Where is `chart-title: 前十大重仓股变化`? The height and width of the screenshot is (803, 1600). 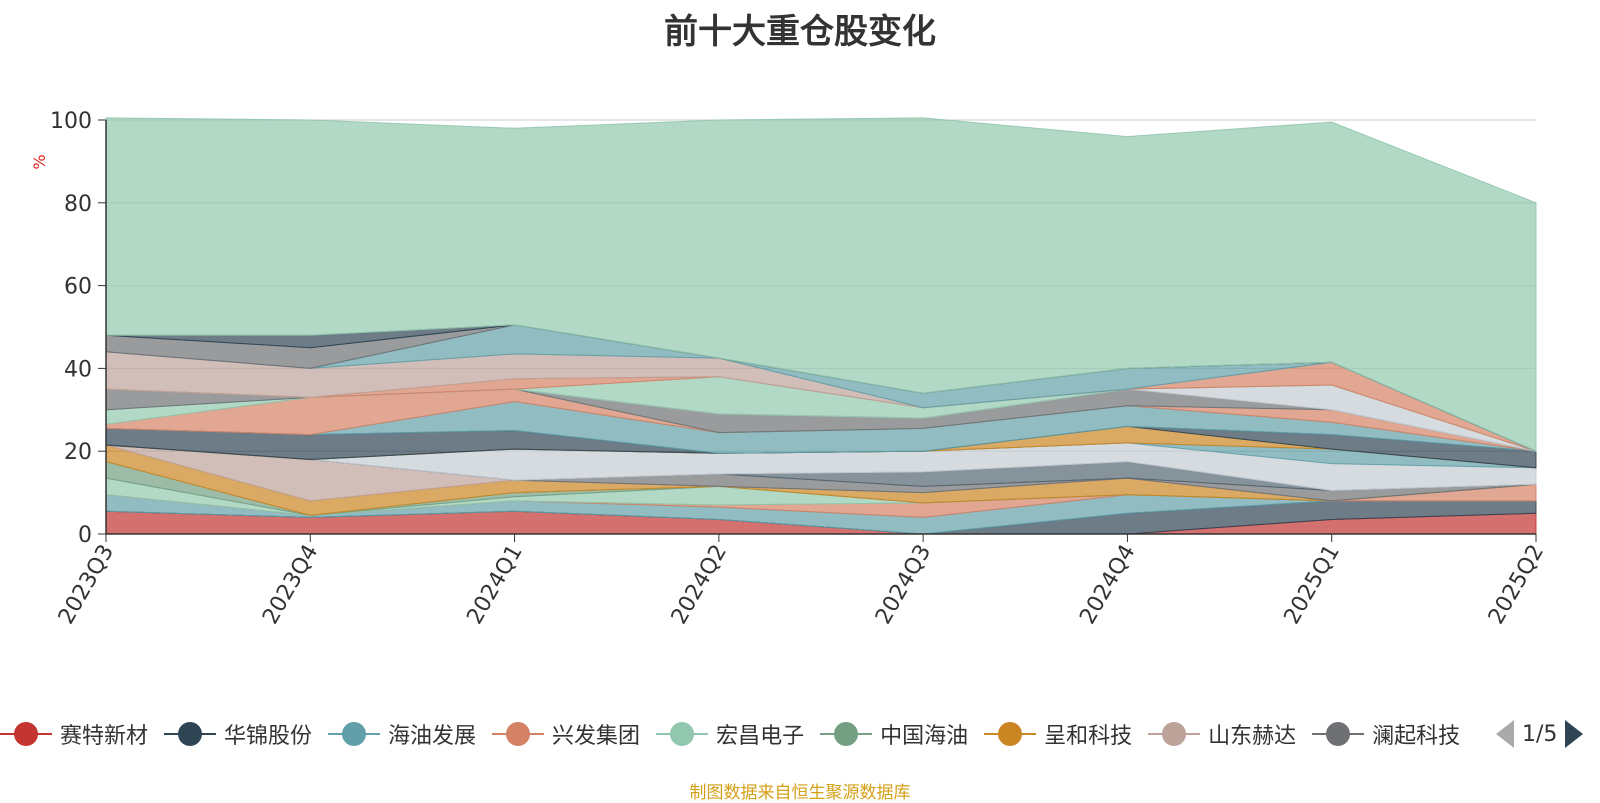
chart-title: 前十大重仓股变化 is located at coordinates (800, 32).